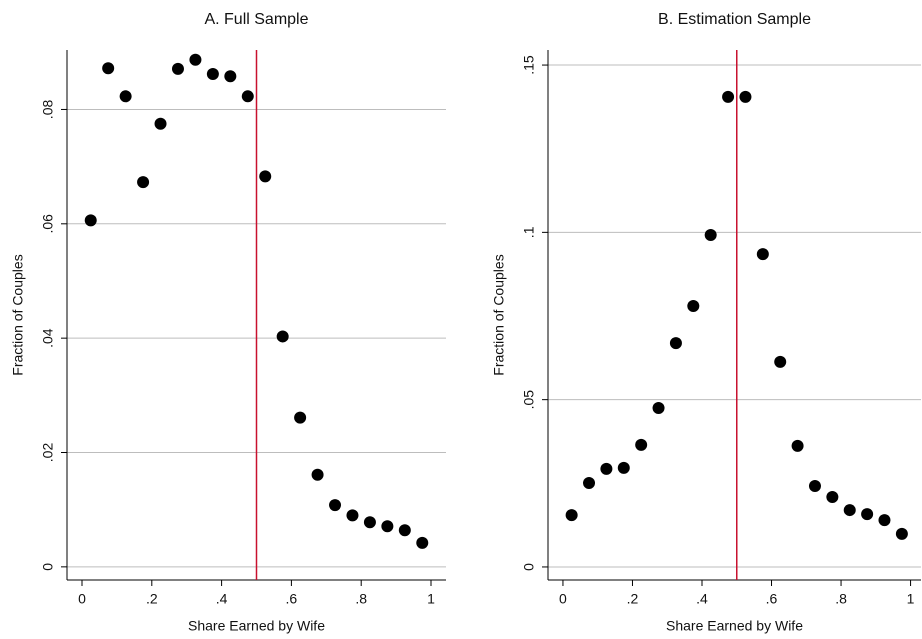  I want to click on y-tick-label: .04, so click(48, 338).